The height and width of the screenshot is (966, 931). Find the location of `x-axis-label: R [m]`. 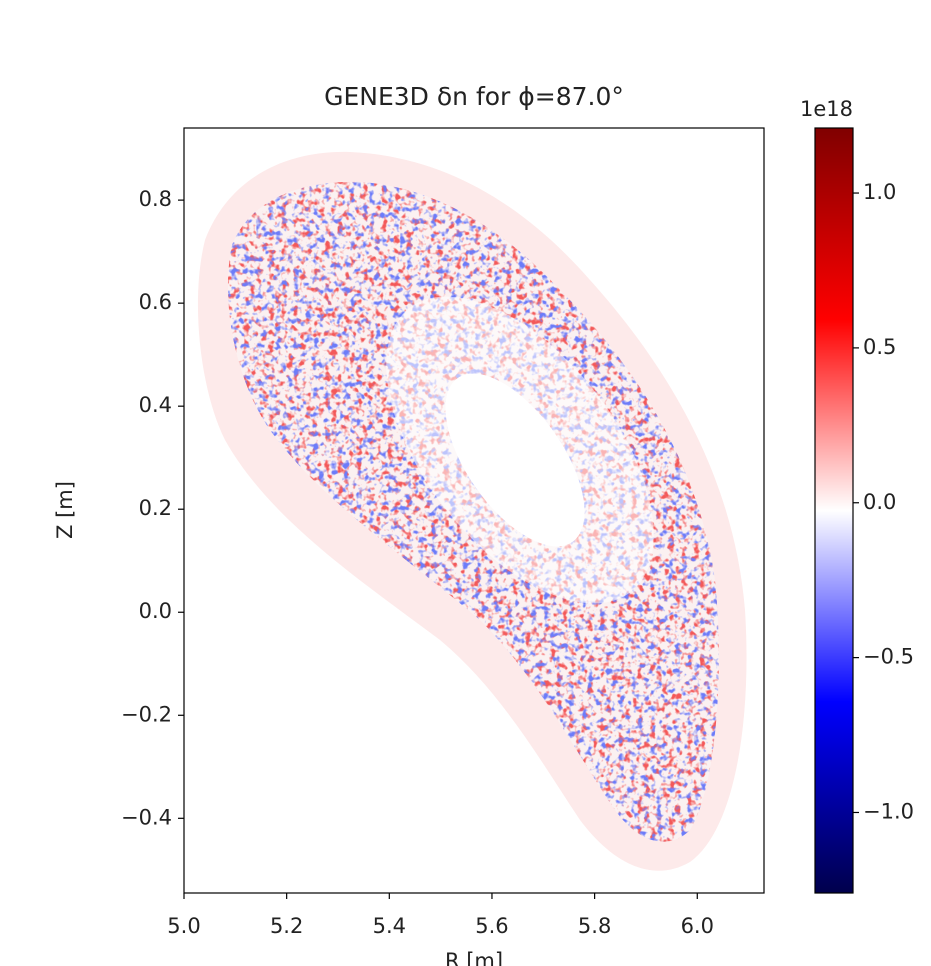

x-axis-label: R [m] is located at coordinates (474, 957).